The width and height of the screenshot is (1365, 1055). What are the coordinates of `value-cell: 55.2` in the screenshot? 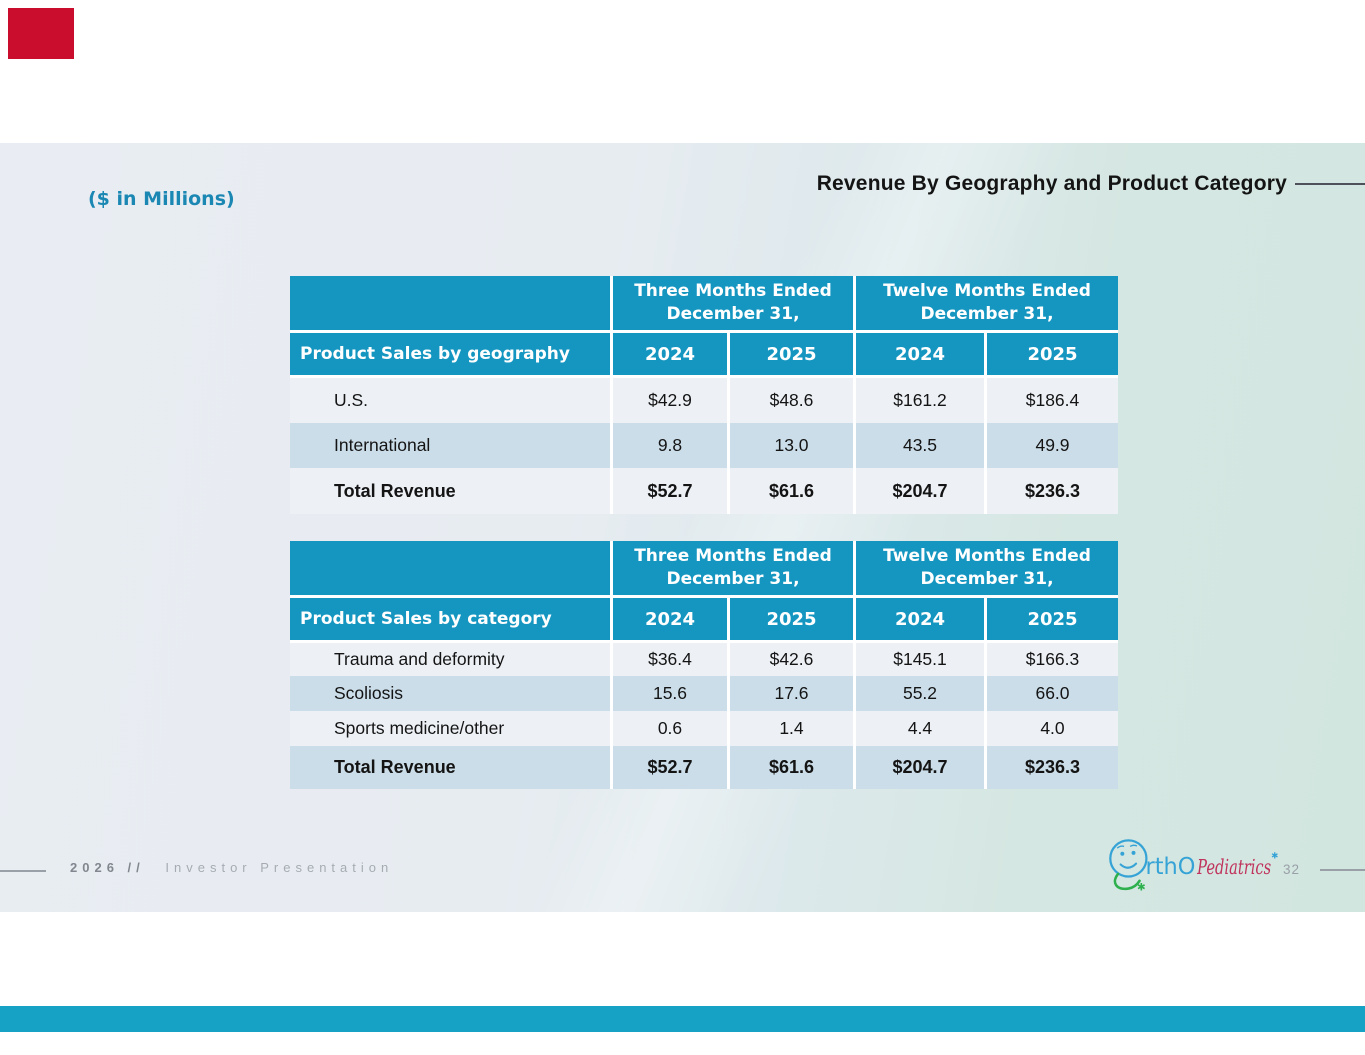 It's located at (920, 693).